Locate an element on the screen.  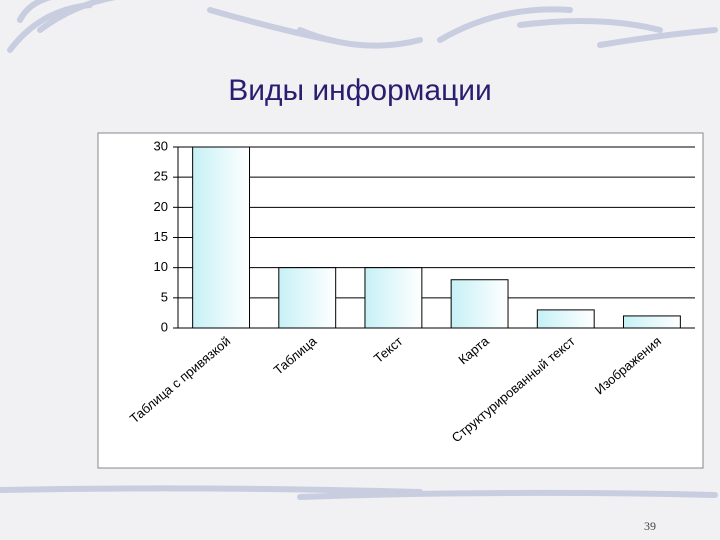
y-tick-label: 0 is located at coordinates (164, 326).